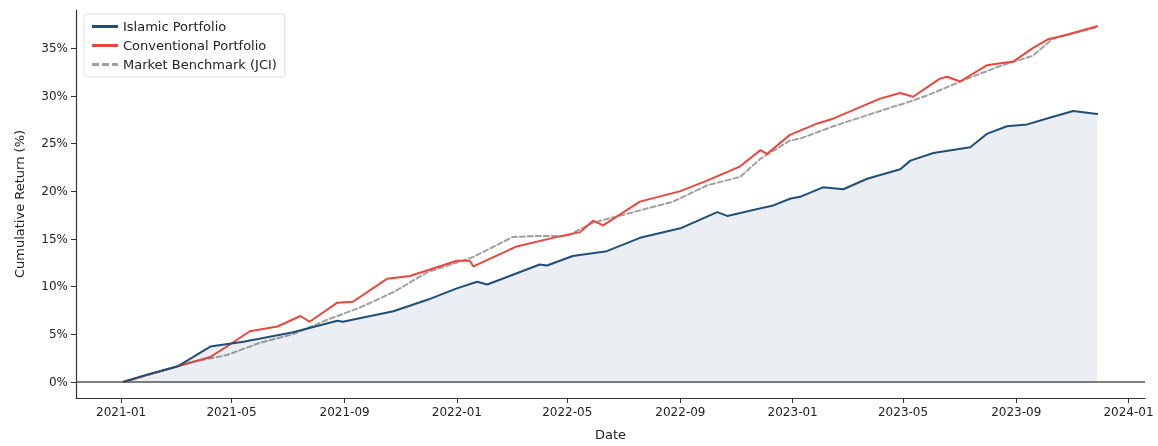  What do you see at coordinates (54, 286) in the screenshot?
I see `y-tick-label: 10%` at bounding box center [54, 286].